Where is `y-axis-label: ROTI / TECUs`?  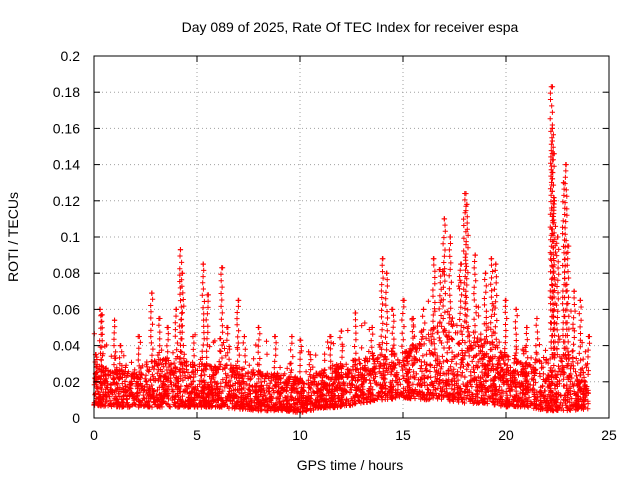
y-axis-label: ROTI / TECUs is located at coordinates (13, 237).